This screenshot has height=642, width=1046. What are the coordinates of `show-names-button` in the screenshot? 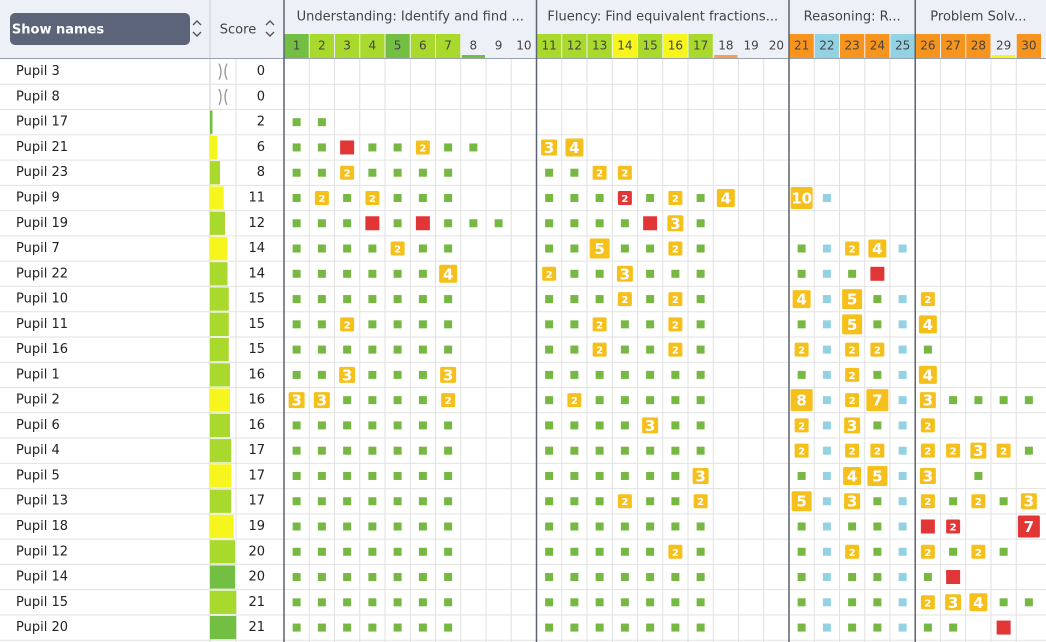 It's located at (100, 29).